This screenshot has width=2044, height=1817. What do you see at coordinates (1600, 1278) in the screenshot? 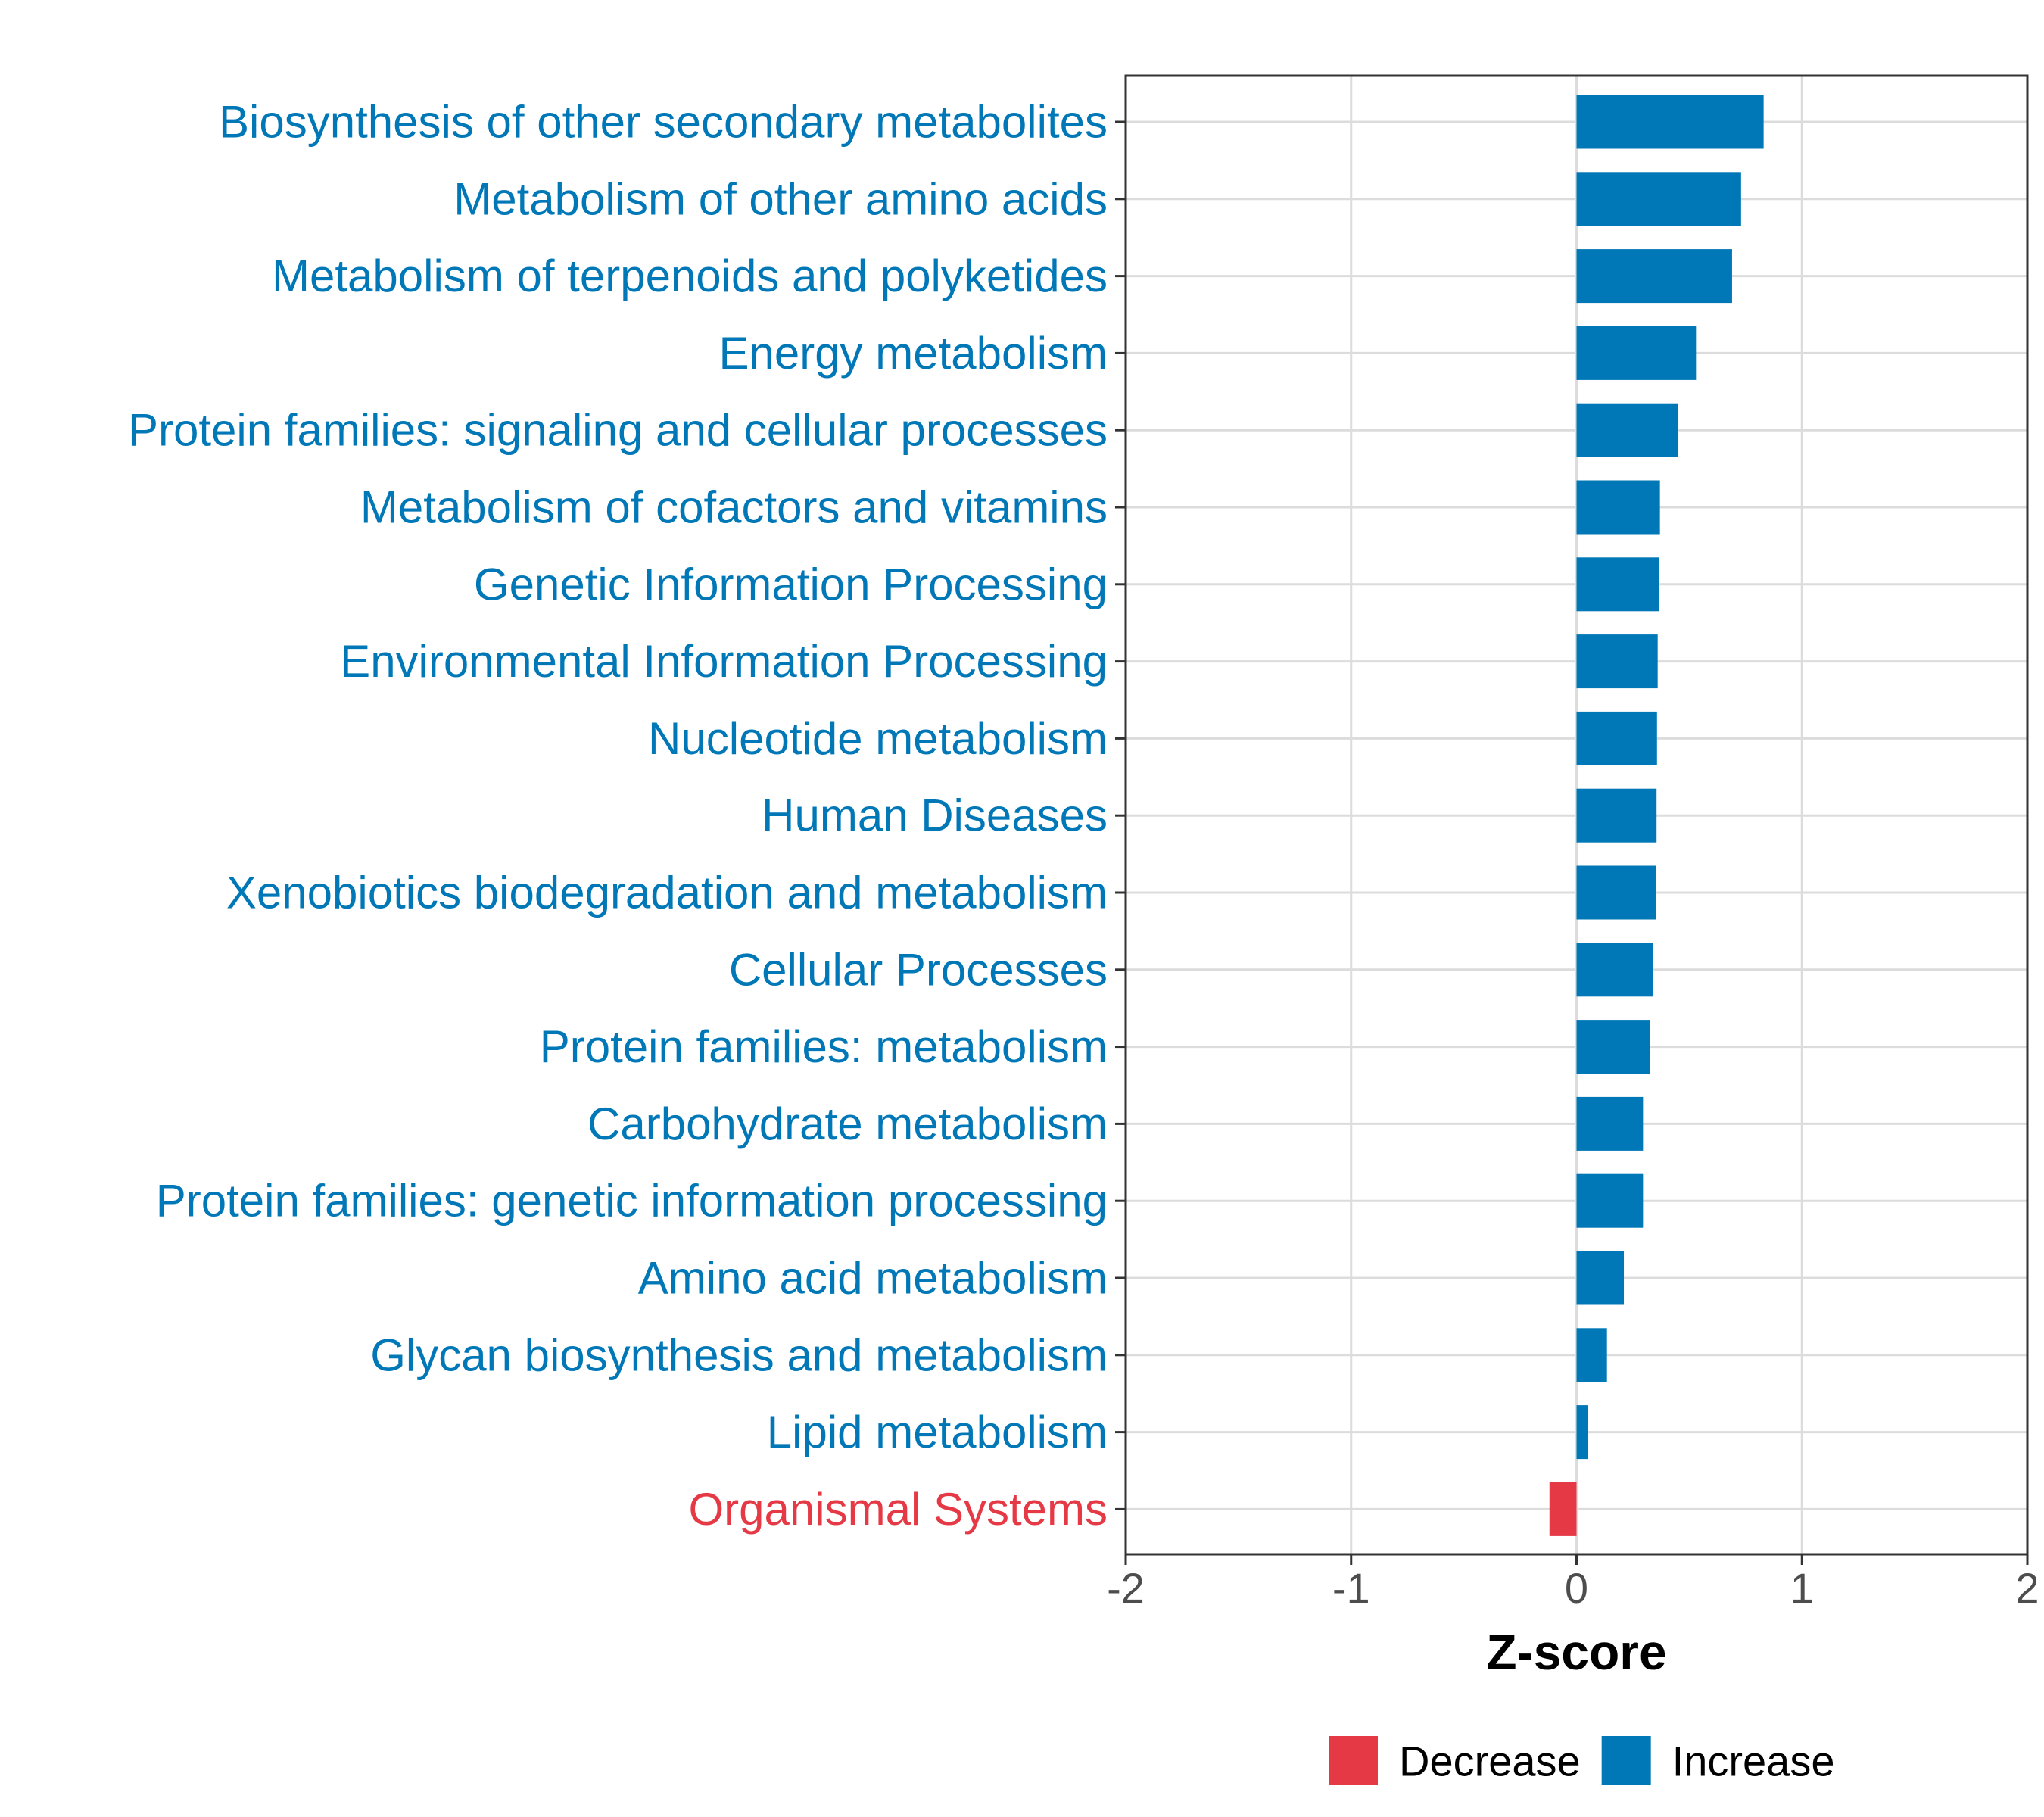
I see `bar-amino-acid-metabolism` at bounding box center [1600, 1278].